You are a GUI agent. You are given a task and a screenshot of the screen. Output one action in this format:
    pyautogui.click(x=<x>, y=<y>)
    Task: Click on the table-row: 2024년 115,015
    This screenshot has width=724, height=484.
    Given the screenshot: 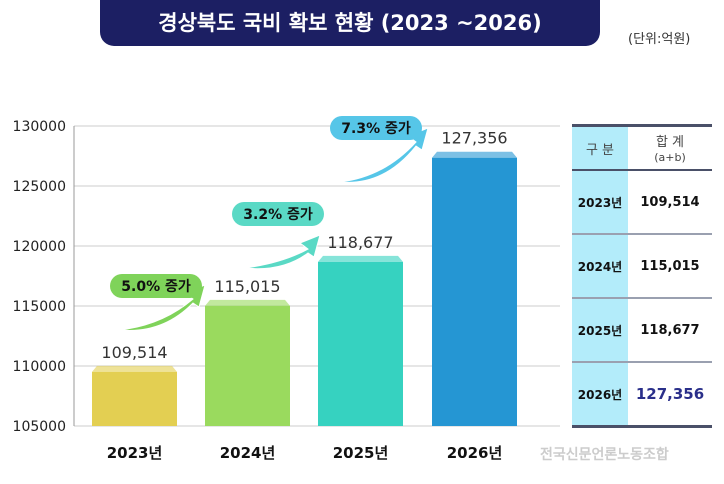 What is the action you would take?
    pyautogui.click(x=642, y=267)
    